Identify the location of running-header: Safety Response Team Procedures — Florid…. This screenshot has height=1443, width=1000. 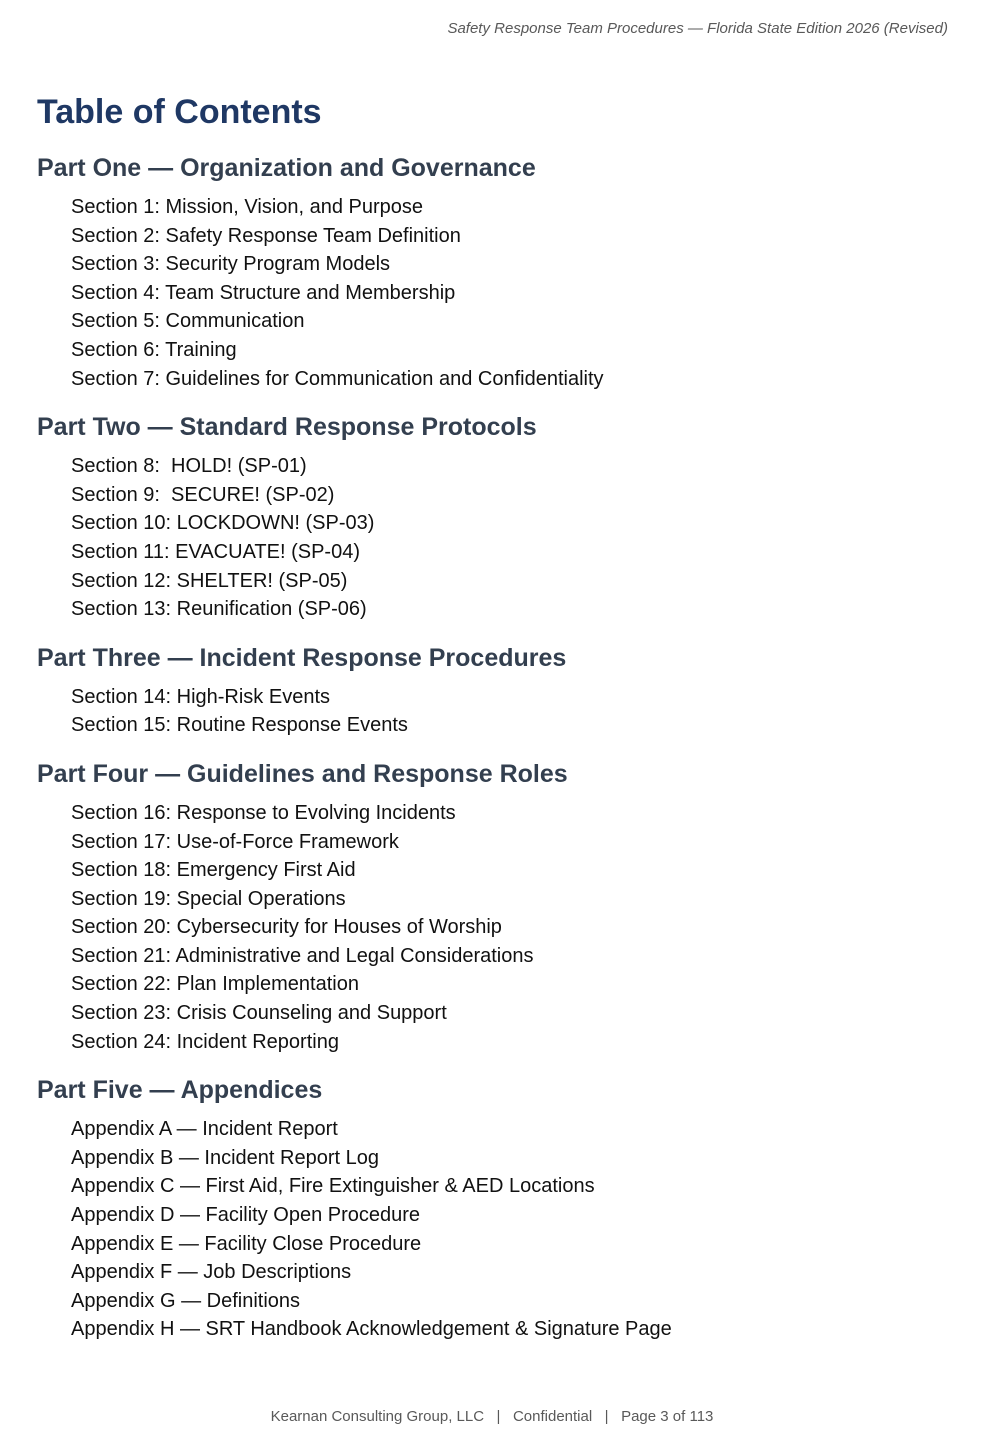
(697, 28).